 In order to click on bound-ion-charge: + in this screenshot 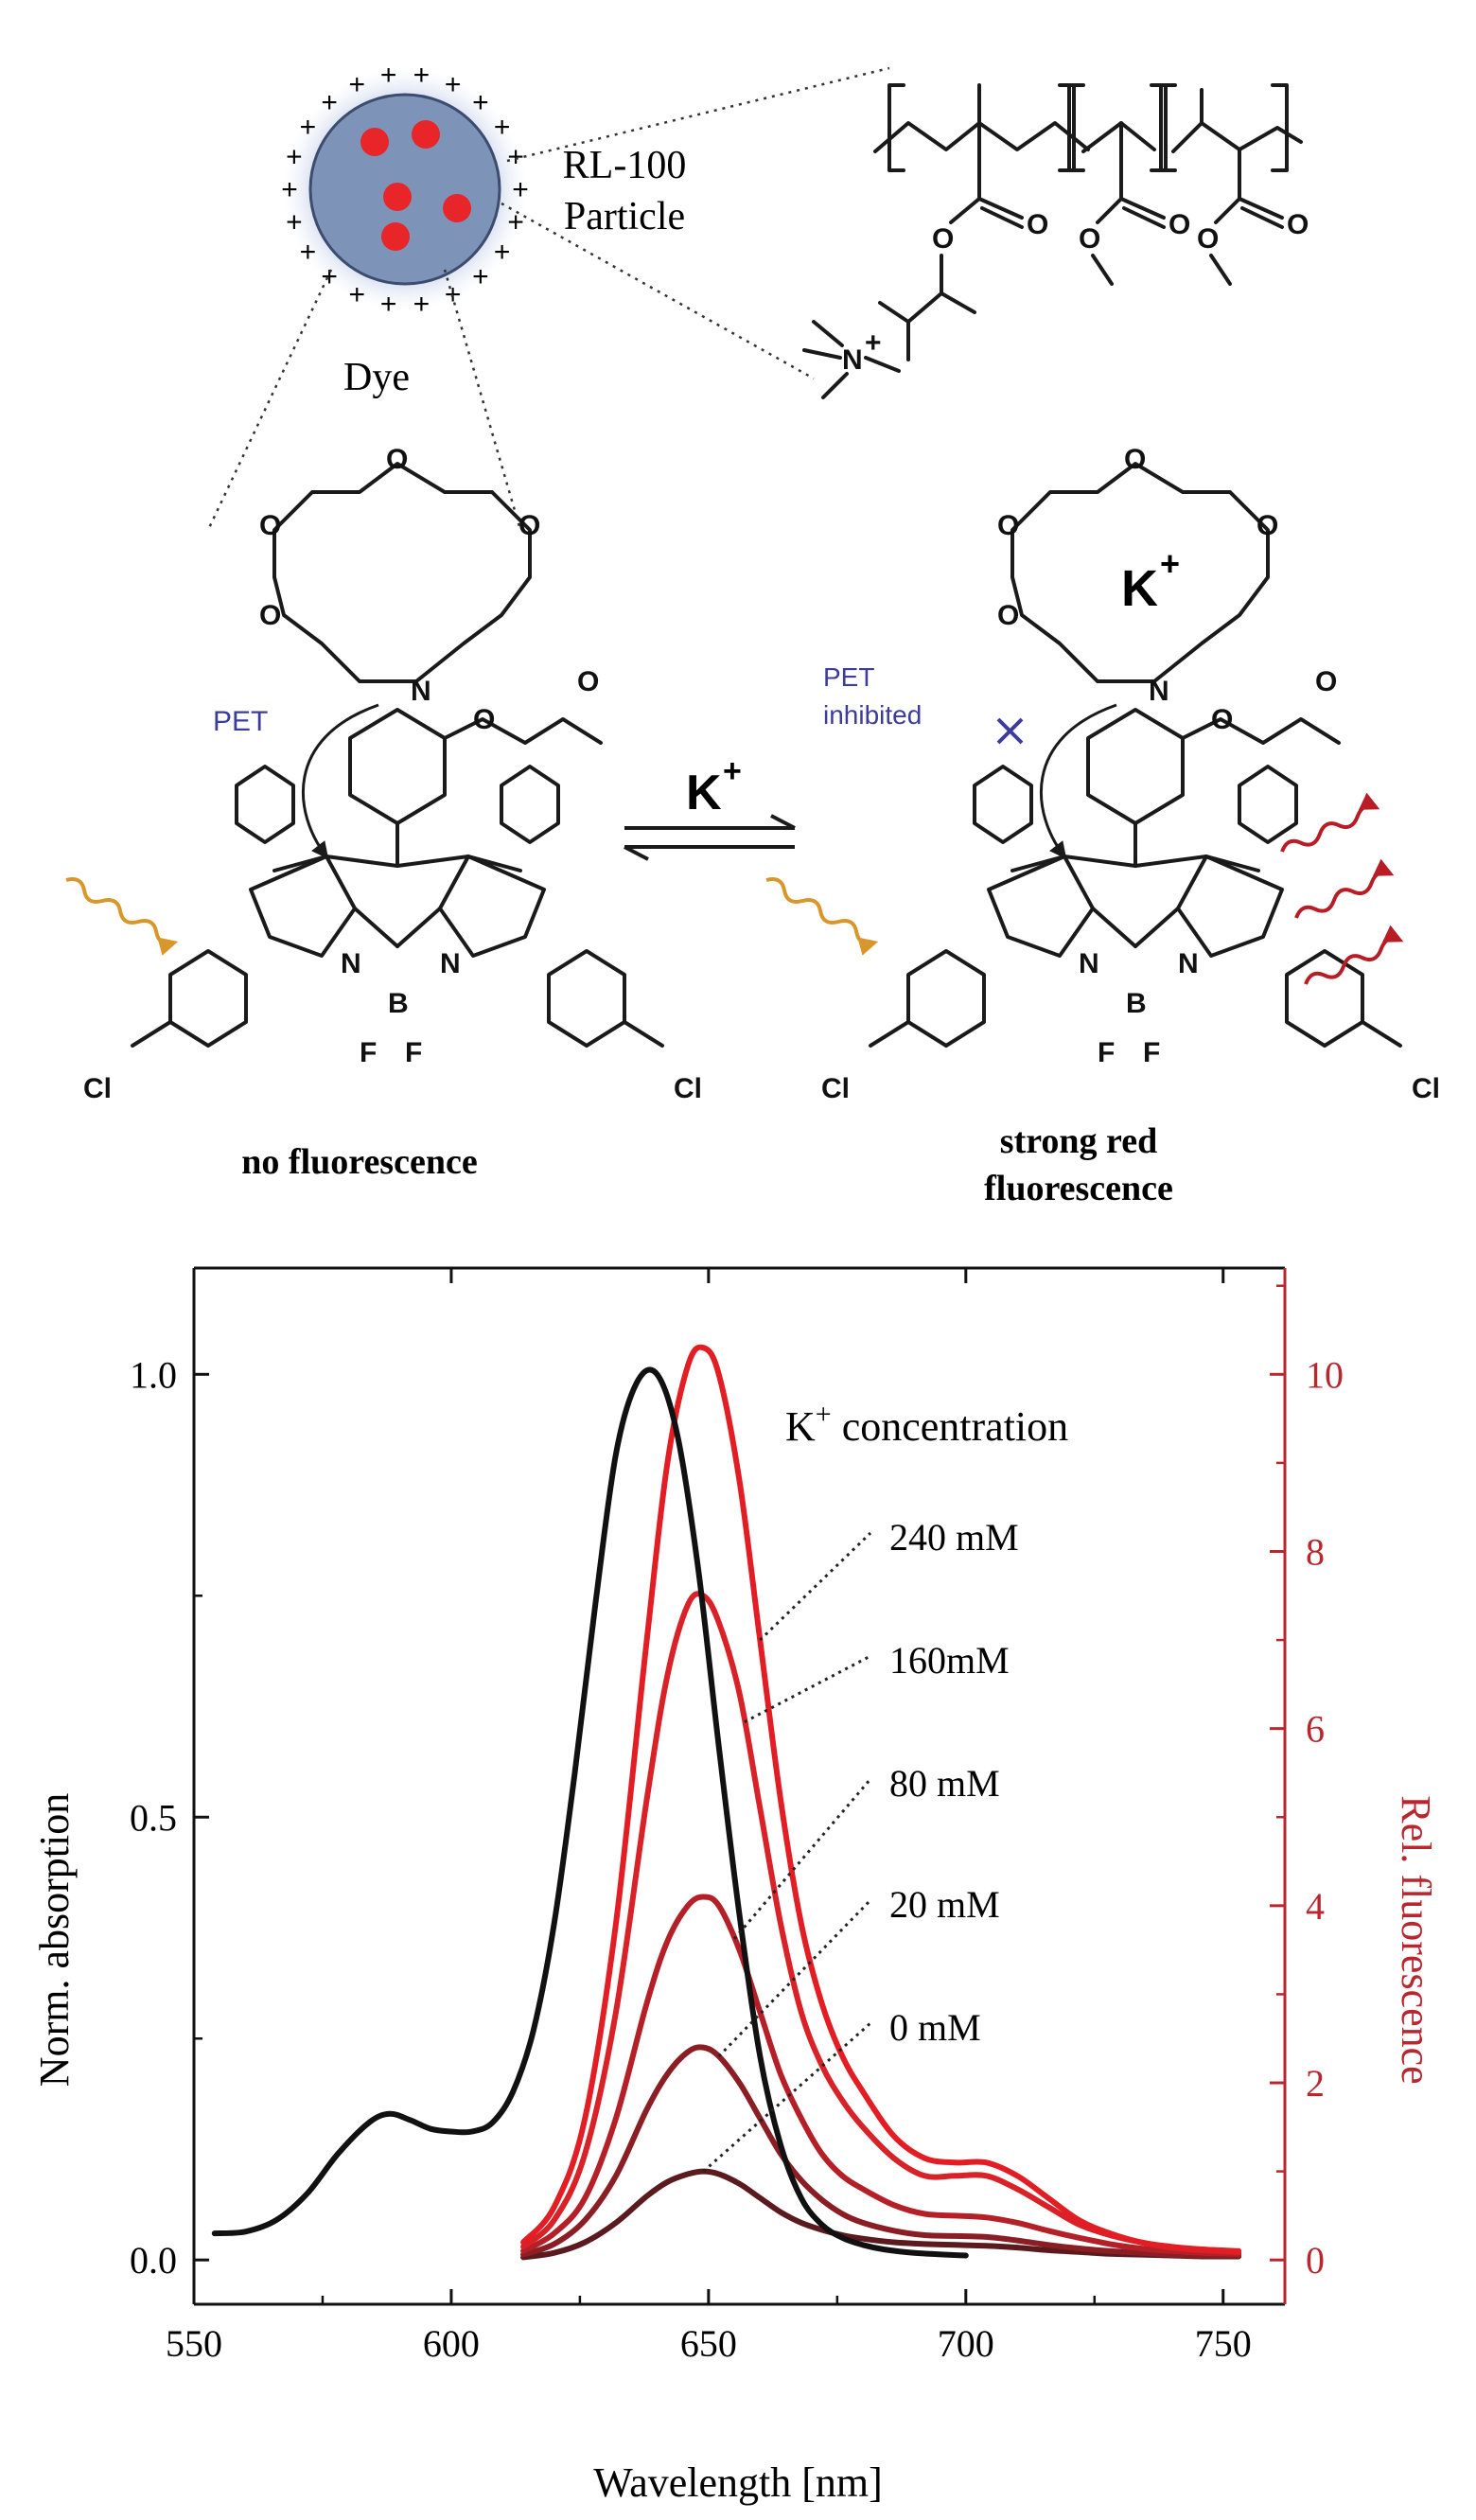, I will do `click(1170, 563)`.